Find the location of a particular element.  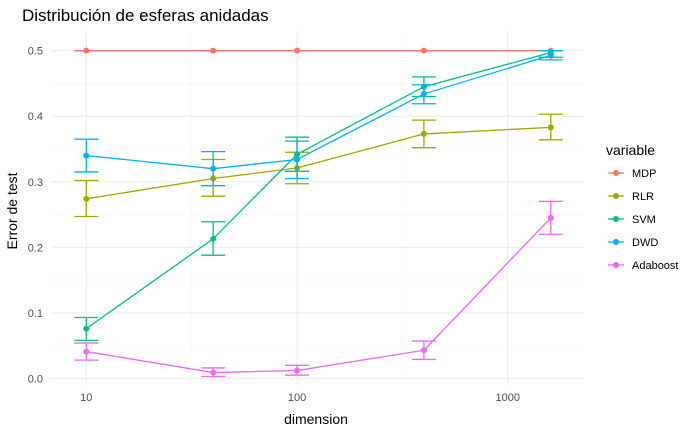

legend-item-dwd: DWD is located at coordinates (633, 243).